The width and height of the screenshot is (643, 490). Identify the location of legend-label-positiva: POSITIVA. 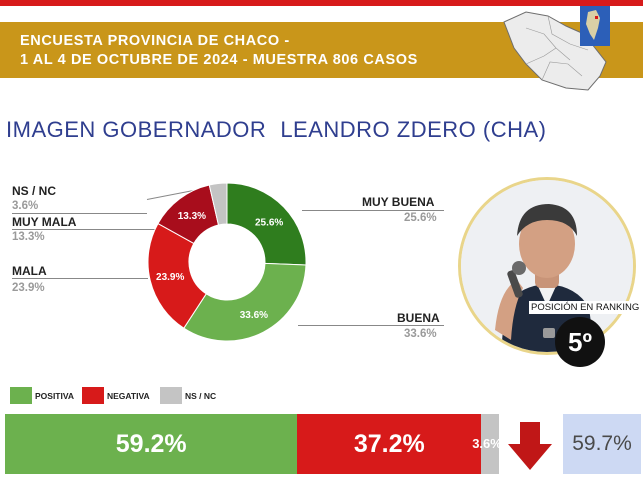
(55, 396).